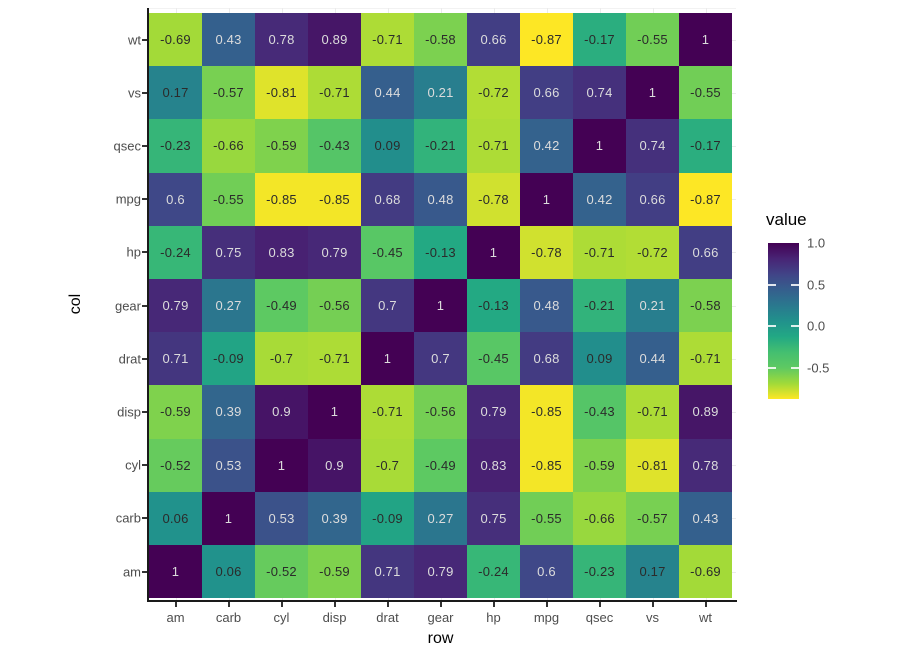 The width and height of the screenshot is (924, 660). What do you see at coordinates (440, 638) in the screenshot?
I see `x-axis-title: row` at bounding box center [440, 638].